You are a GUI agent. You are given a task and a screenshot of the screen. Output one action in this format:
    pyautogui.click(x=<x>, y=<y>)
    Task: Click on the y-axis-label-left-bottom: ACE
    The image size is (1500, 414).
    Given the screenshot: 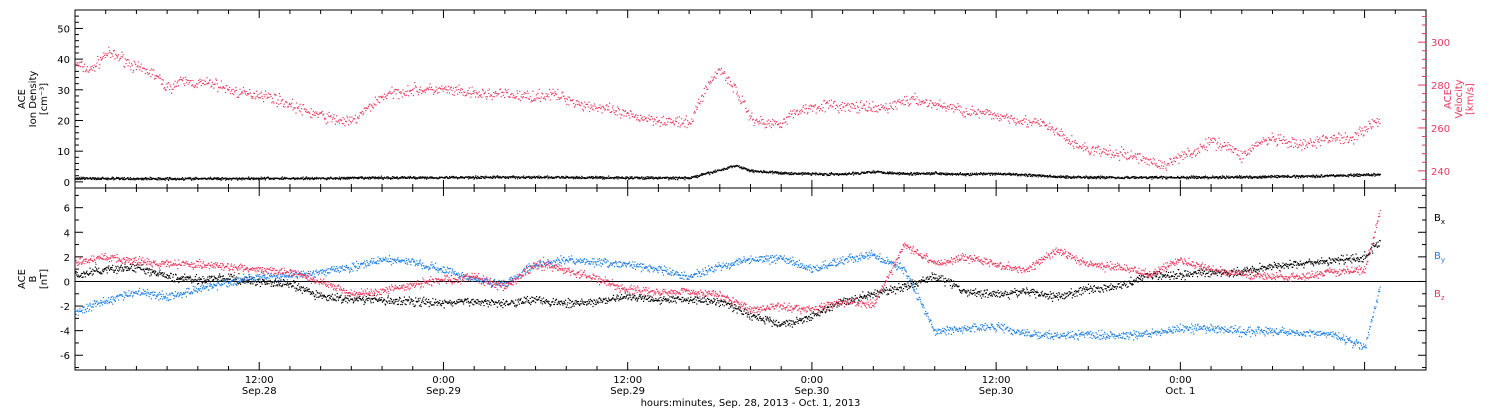 What is the action you would take?
    pyautogui.click(x=22, y=279)
    